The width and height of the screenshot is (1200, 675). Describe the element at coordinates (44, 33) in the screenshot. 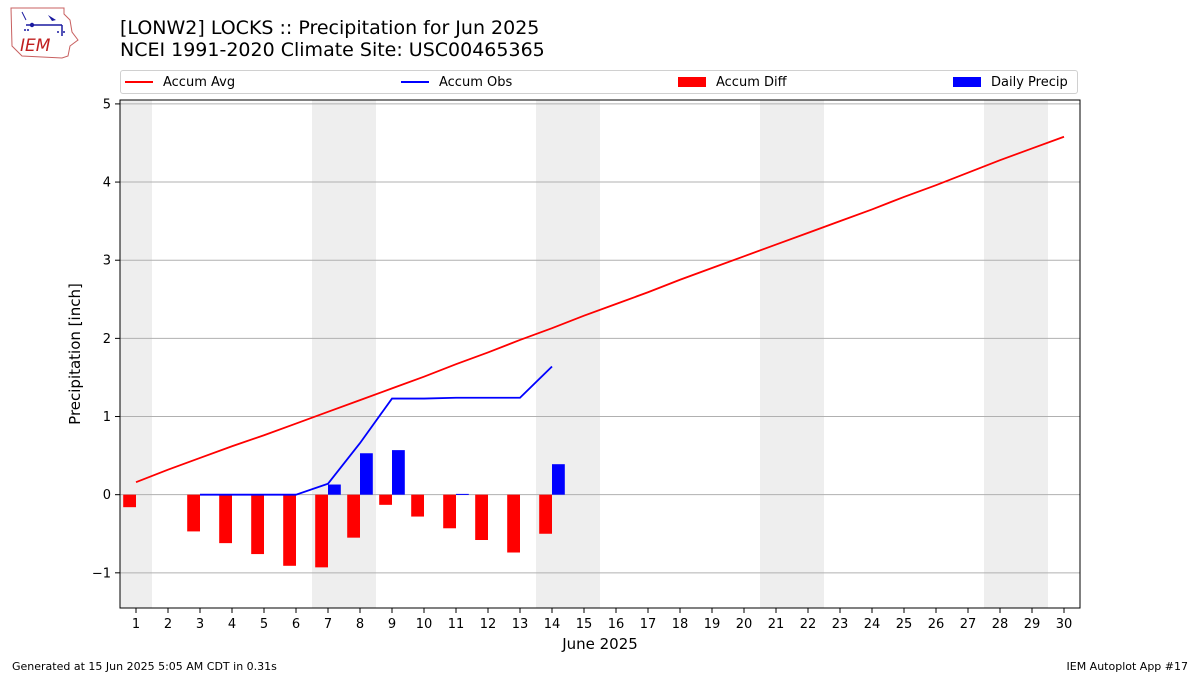

I see `iem-logo: IEM` at that location.